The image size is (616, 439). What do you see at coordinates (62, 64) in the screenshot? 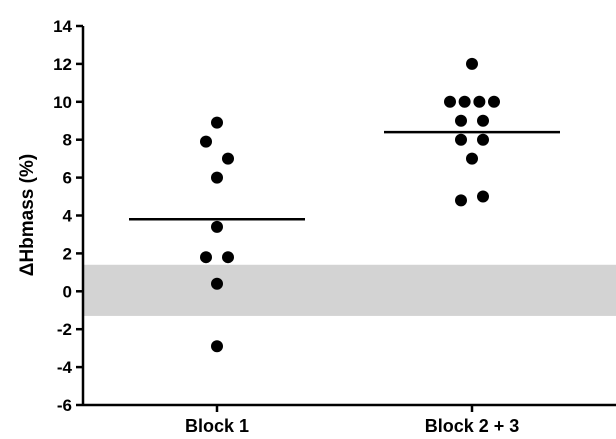
I see `y-tick-label: 12` at bounding box center [62, 64].